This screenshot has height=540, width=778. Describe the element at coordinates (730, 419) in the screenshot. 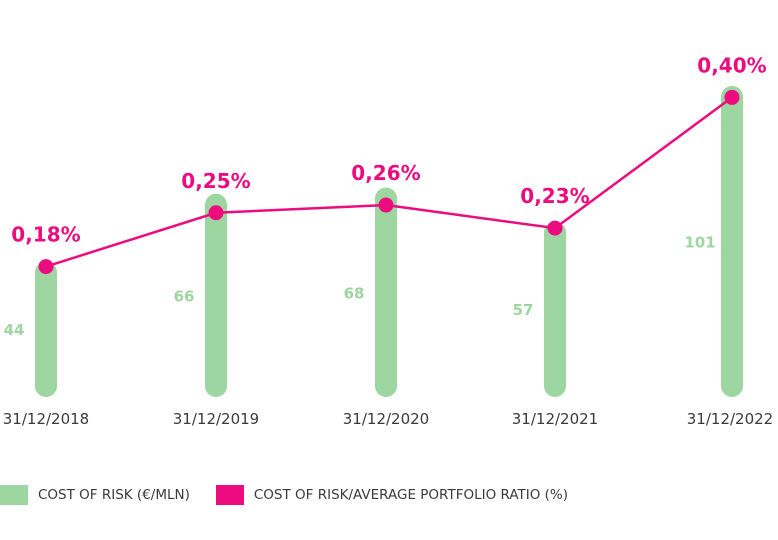

I see `x-tick-label-4: 31/12/2022` at that location.